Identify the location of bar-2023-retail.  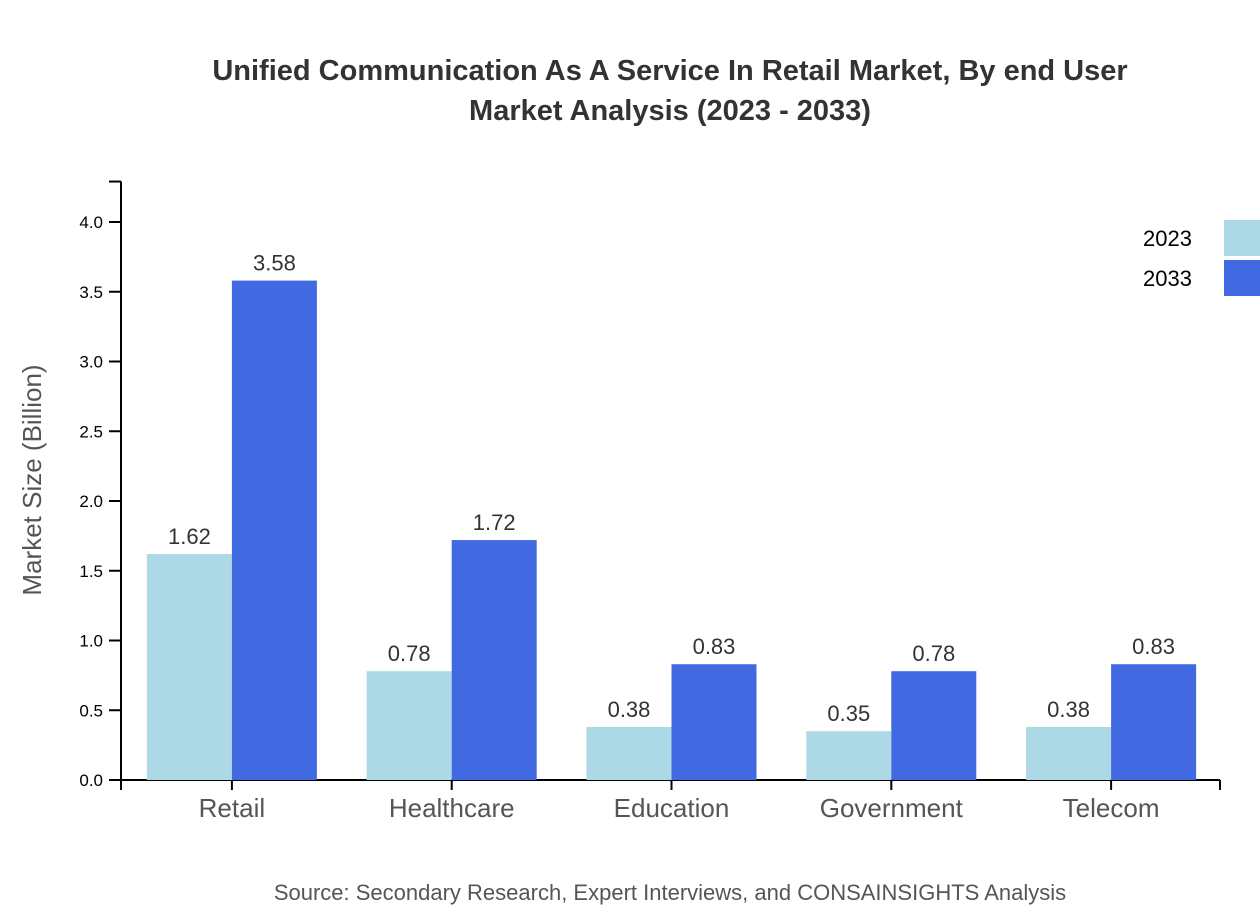
(189, 667).